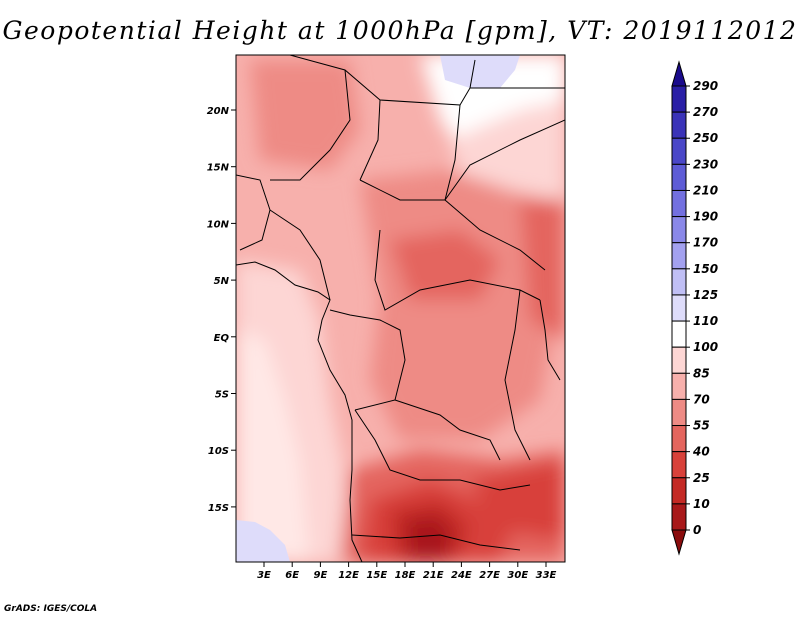 This screenshot has height=618, width=800. What do you see at coordinates (701, 399) in the screenshot?
I see `colorbar-label: 70` at bounding box center [701, 399].